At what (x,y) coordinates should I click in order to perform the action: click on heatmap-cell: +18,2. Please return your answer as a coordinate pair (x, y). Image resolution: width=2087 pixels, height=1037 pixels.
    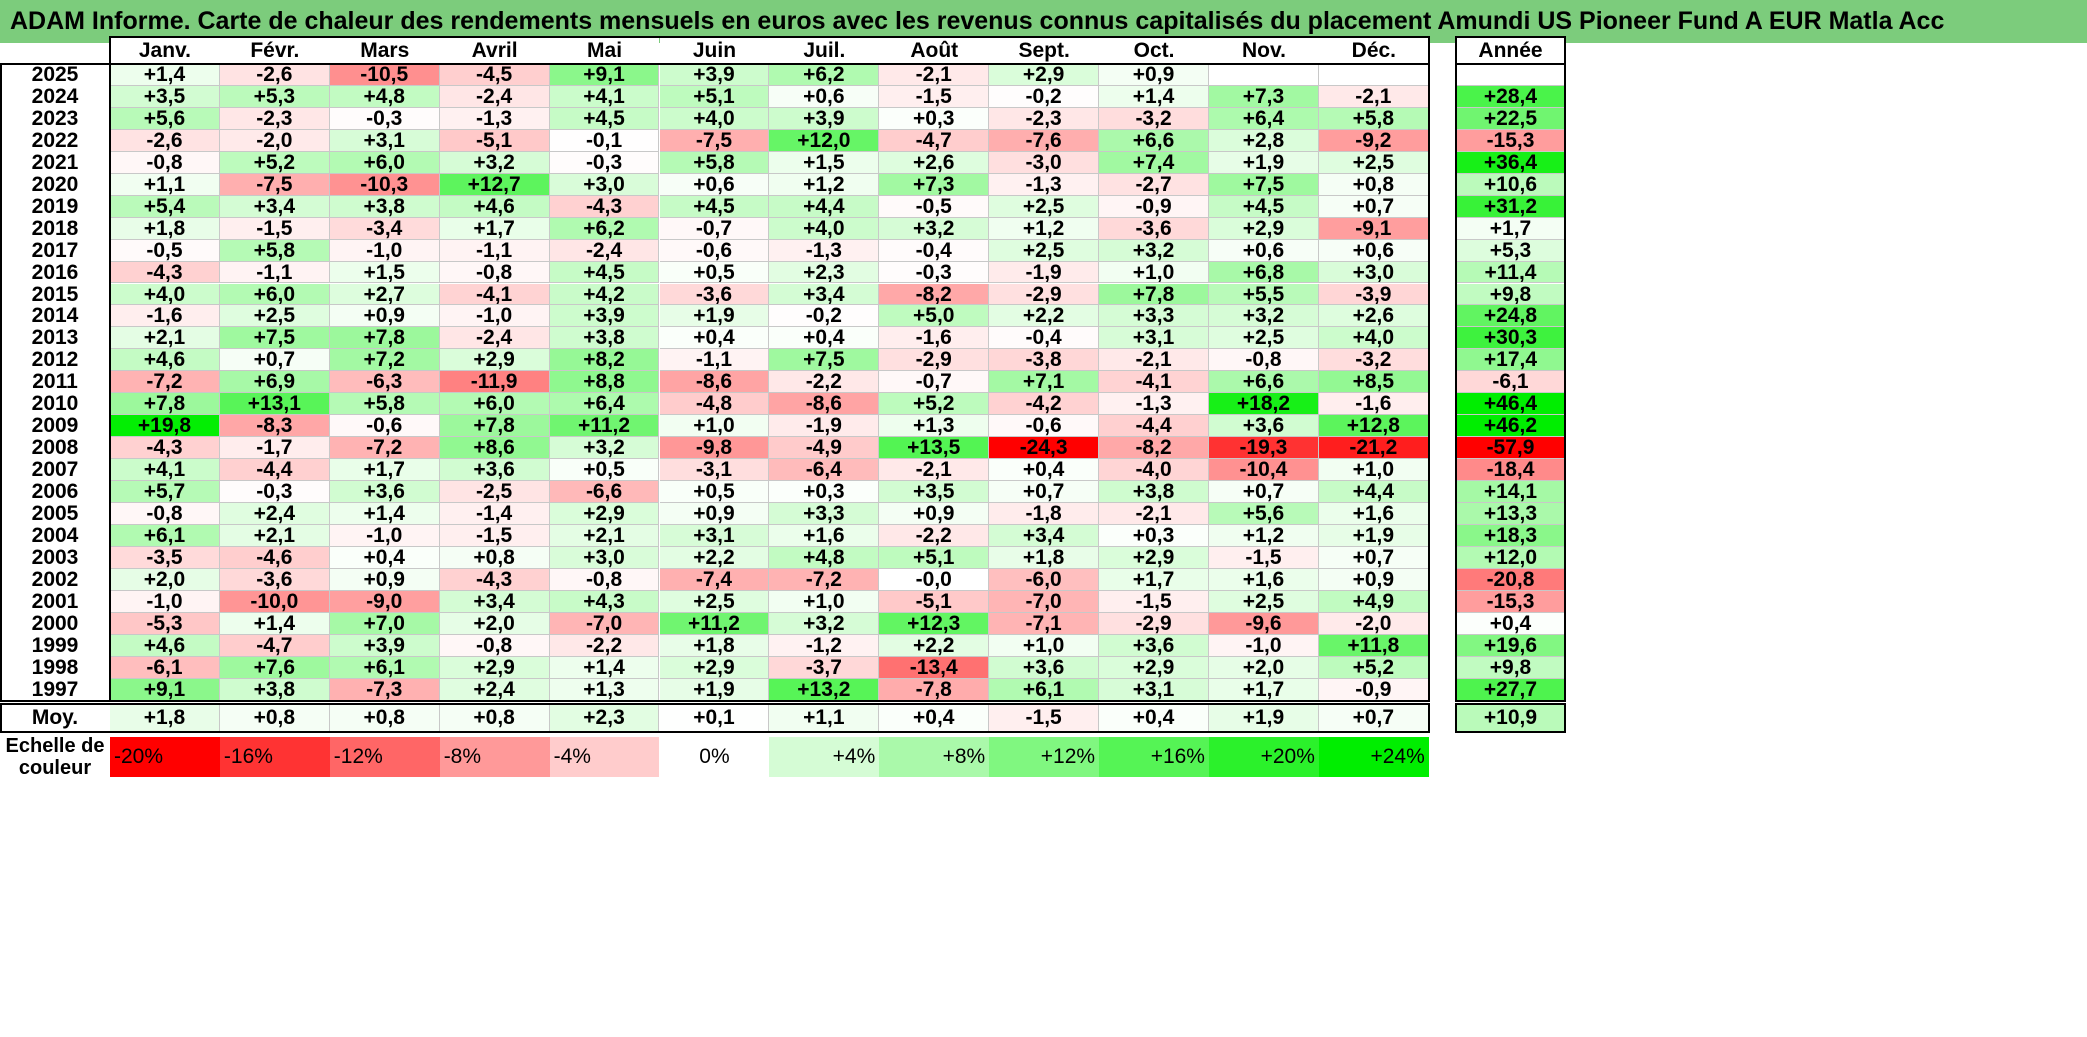
    Looking at the image, I should click on (1264, 404).